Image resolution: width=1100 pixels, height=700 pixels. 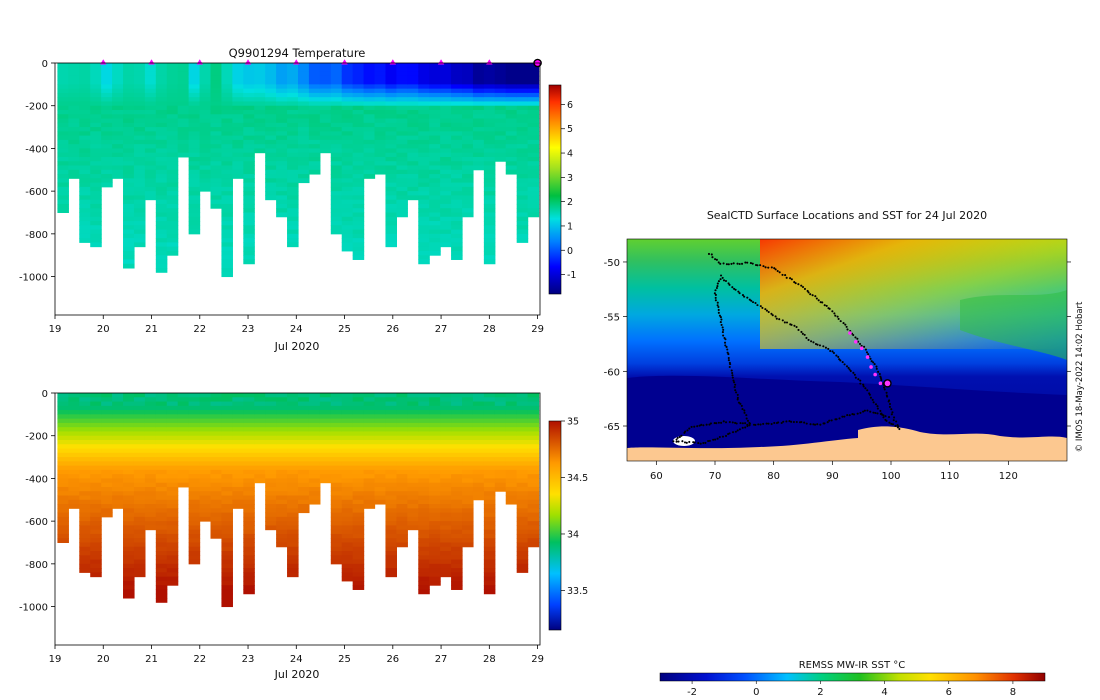 I want to click on latitude-tick-label: -50, so click(x=612, y=263).